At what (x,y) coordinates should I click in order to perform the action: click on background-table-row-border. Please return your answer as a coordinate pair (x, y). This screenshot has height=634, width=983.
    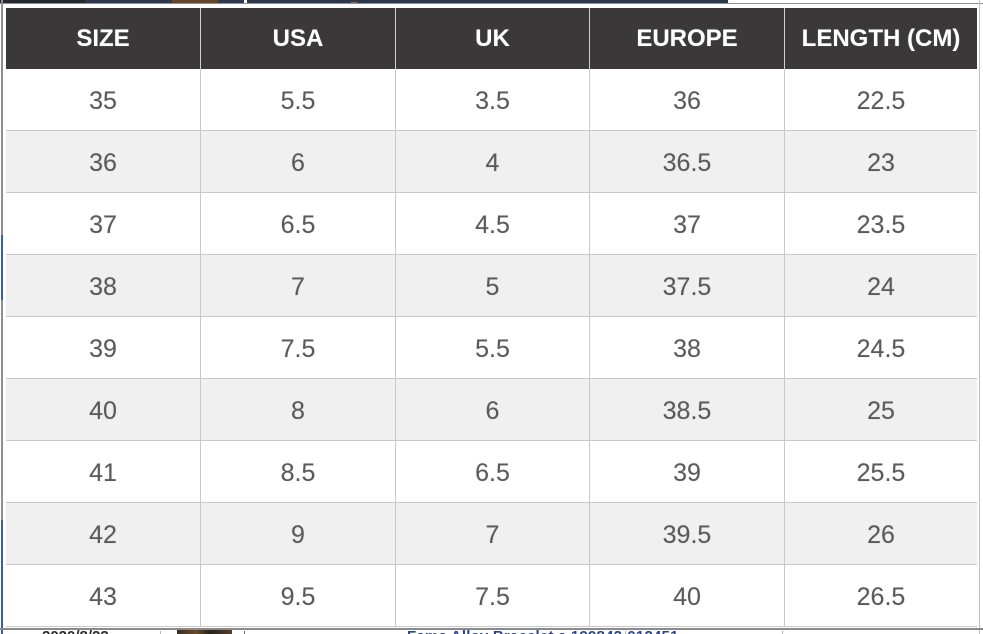
    Looking at the image, I should click on (491, 629).